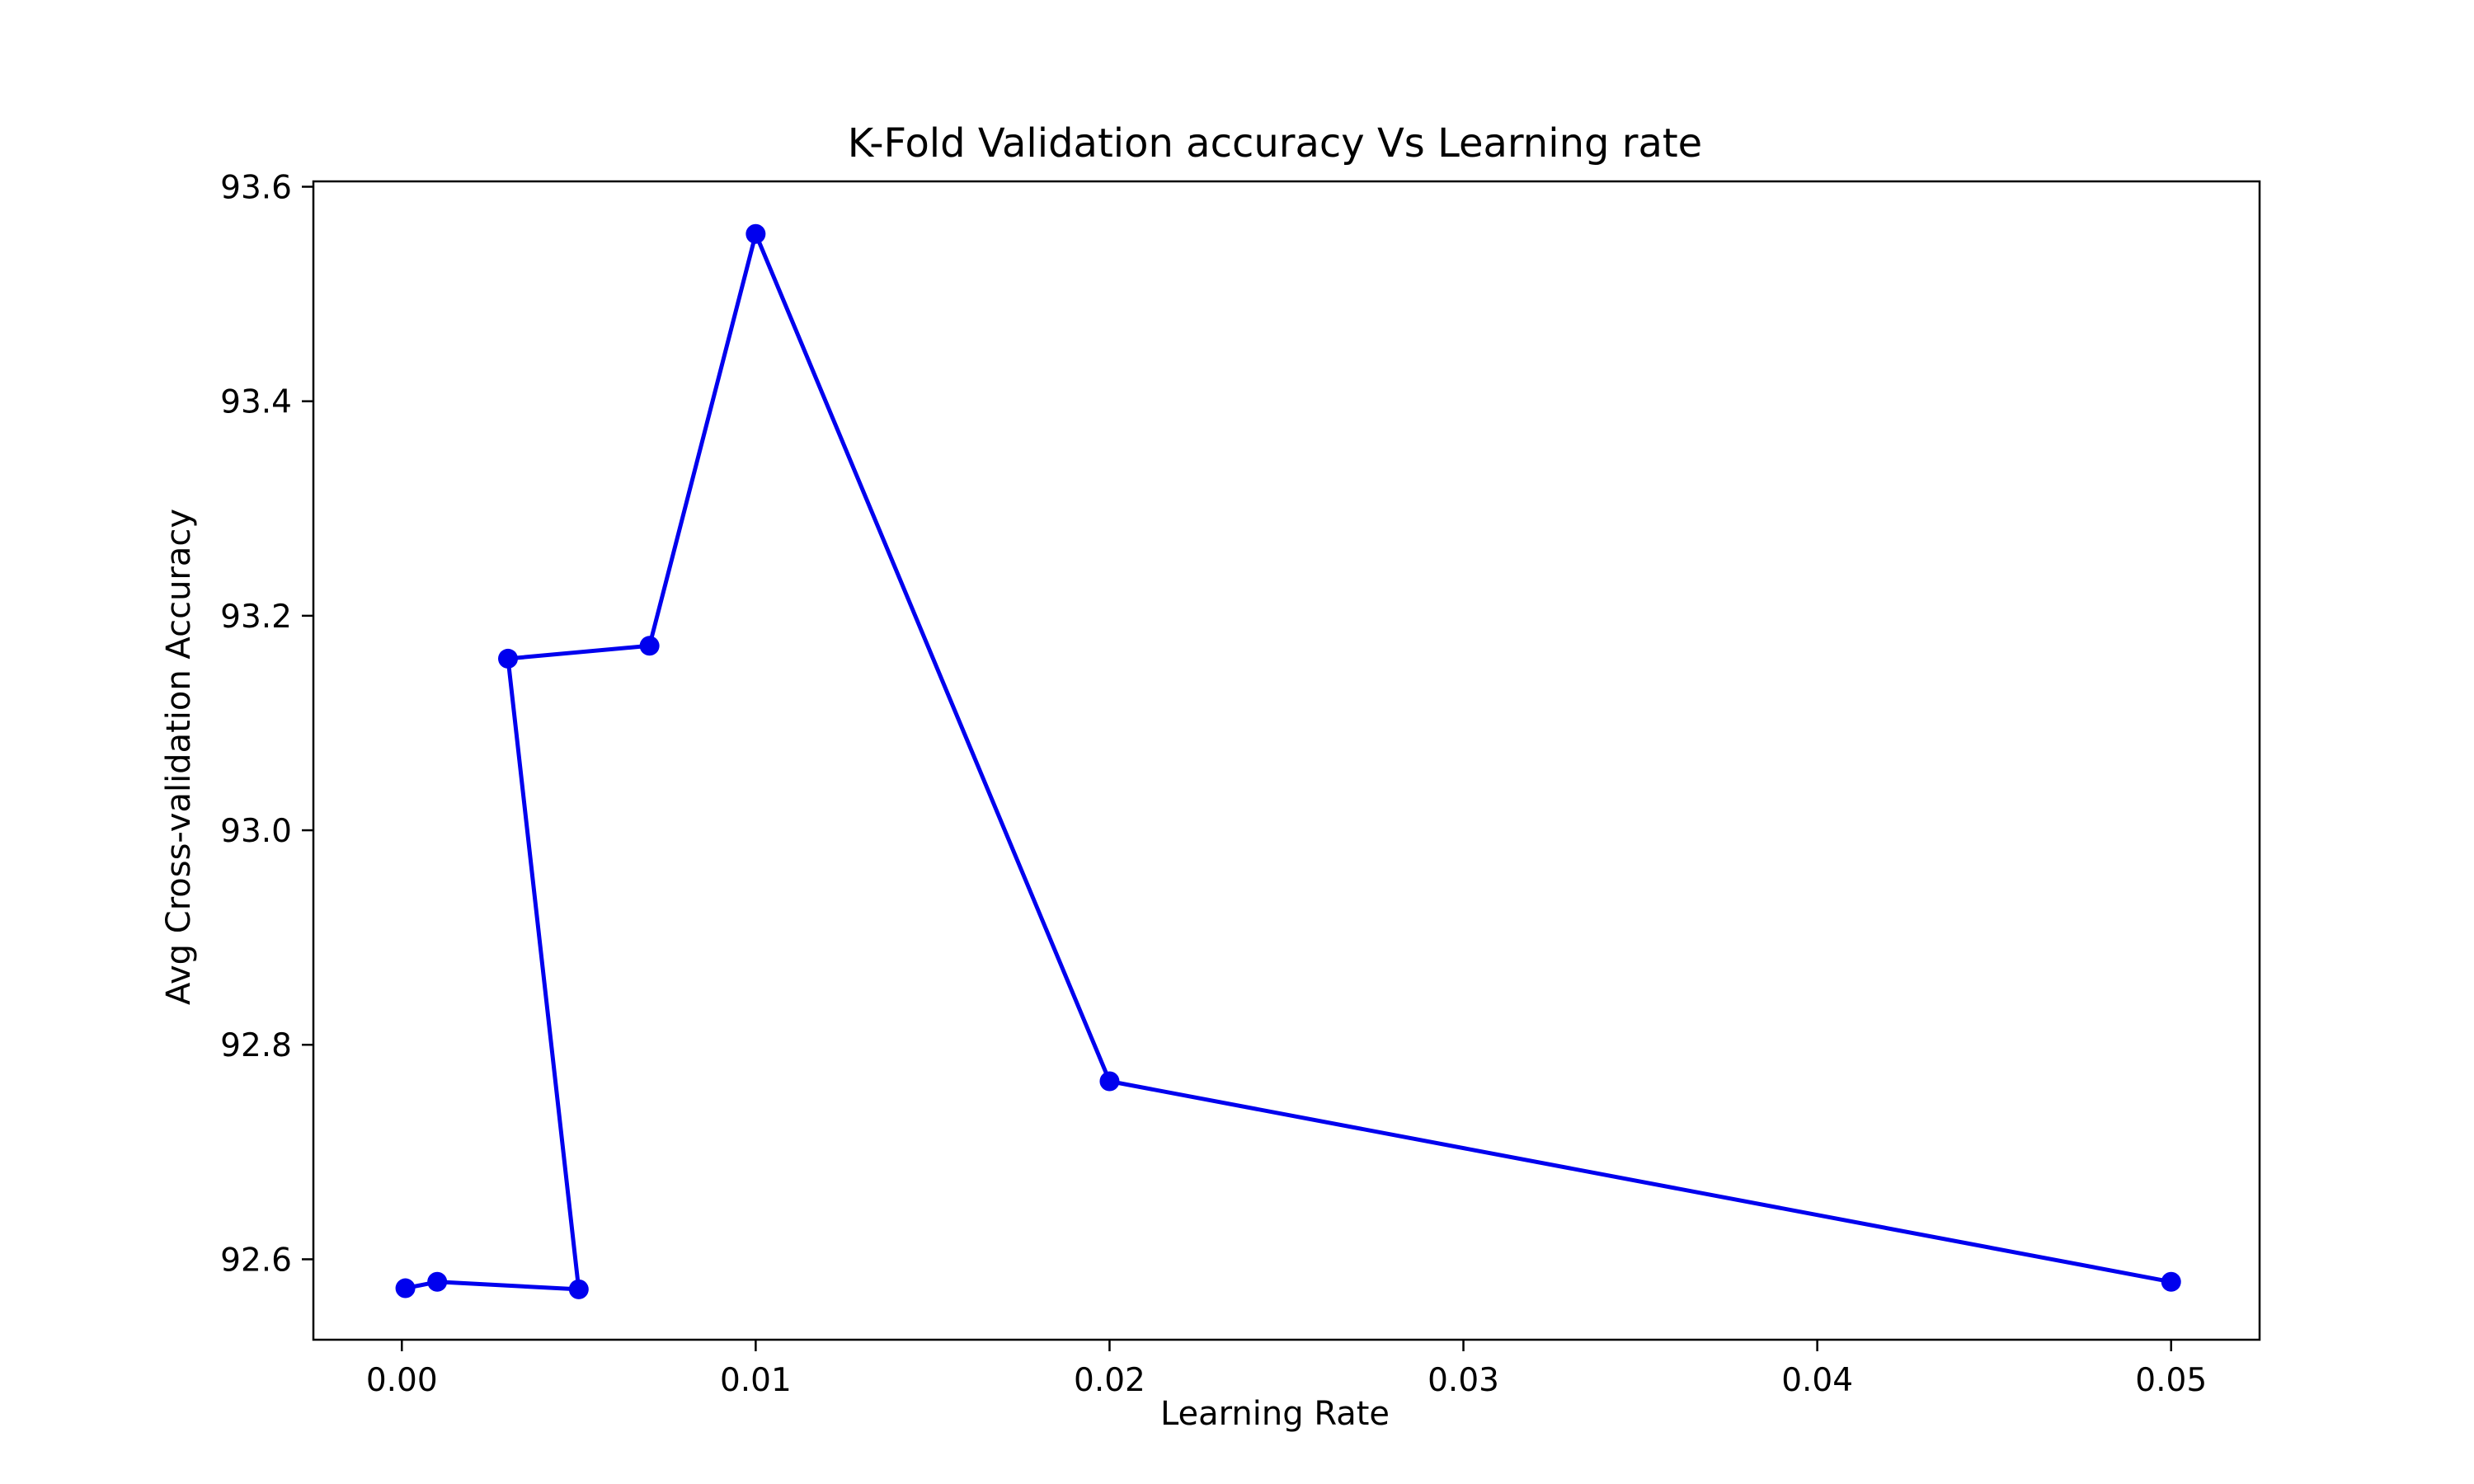 Image resolution: width=2474 pixels, height=1484 pixels. Describe the element at coordinates (256, 1045) in the screenshot. I see `y-tick-label: 92.8` at that location.